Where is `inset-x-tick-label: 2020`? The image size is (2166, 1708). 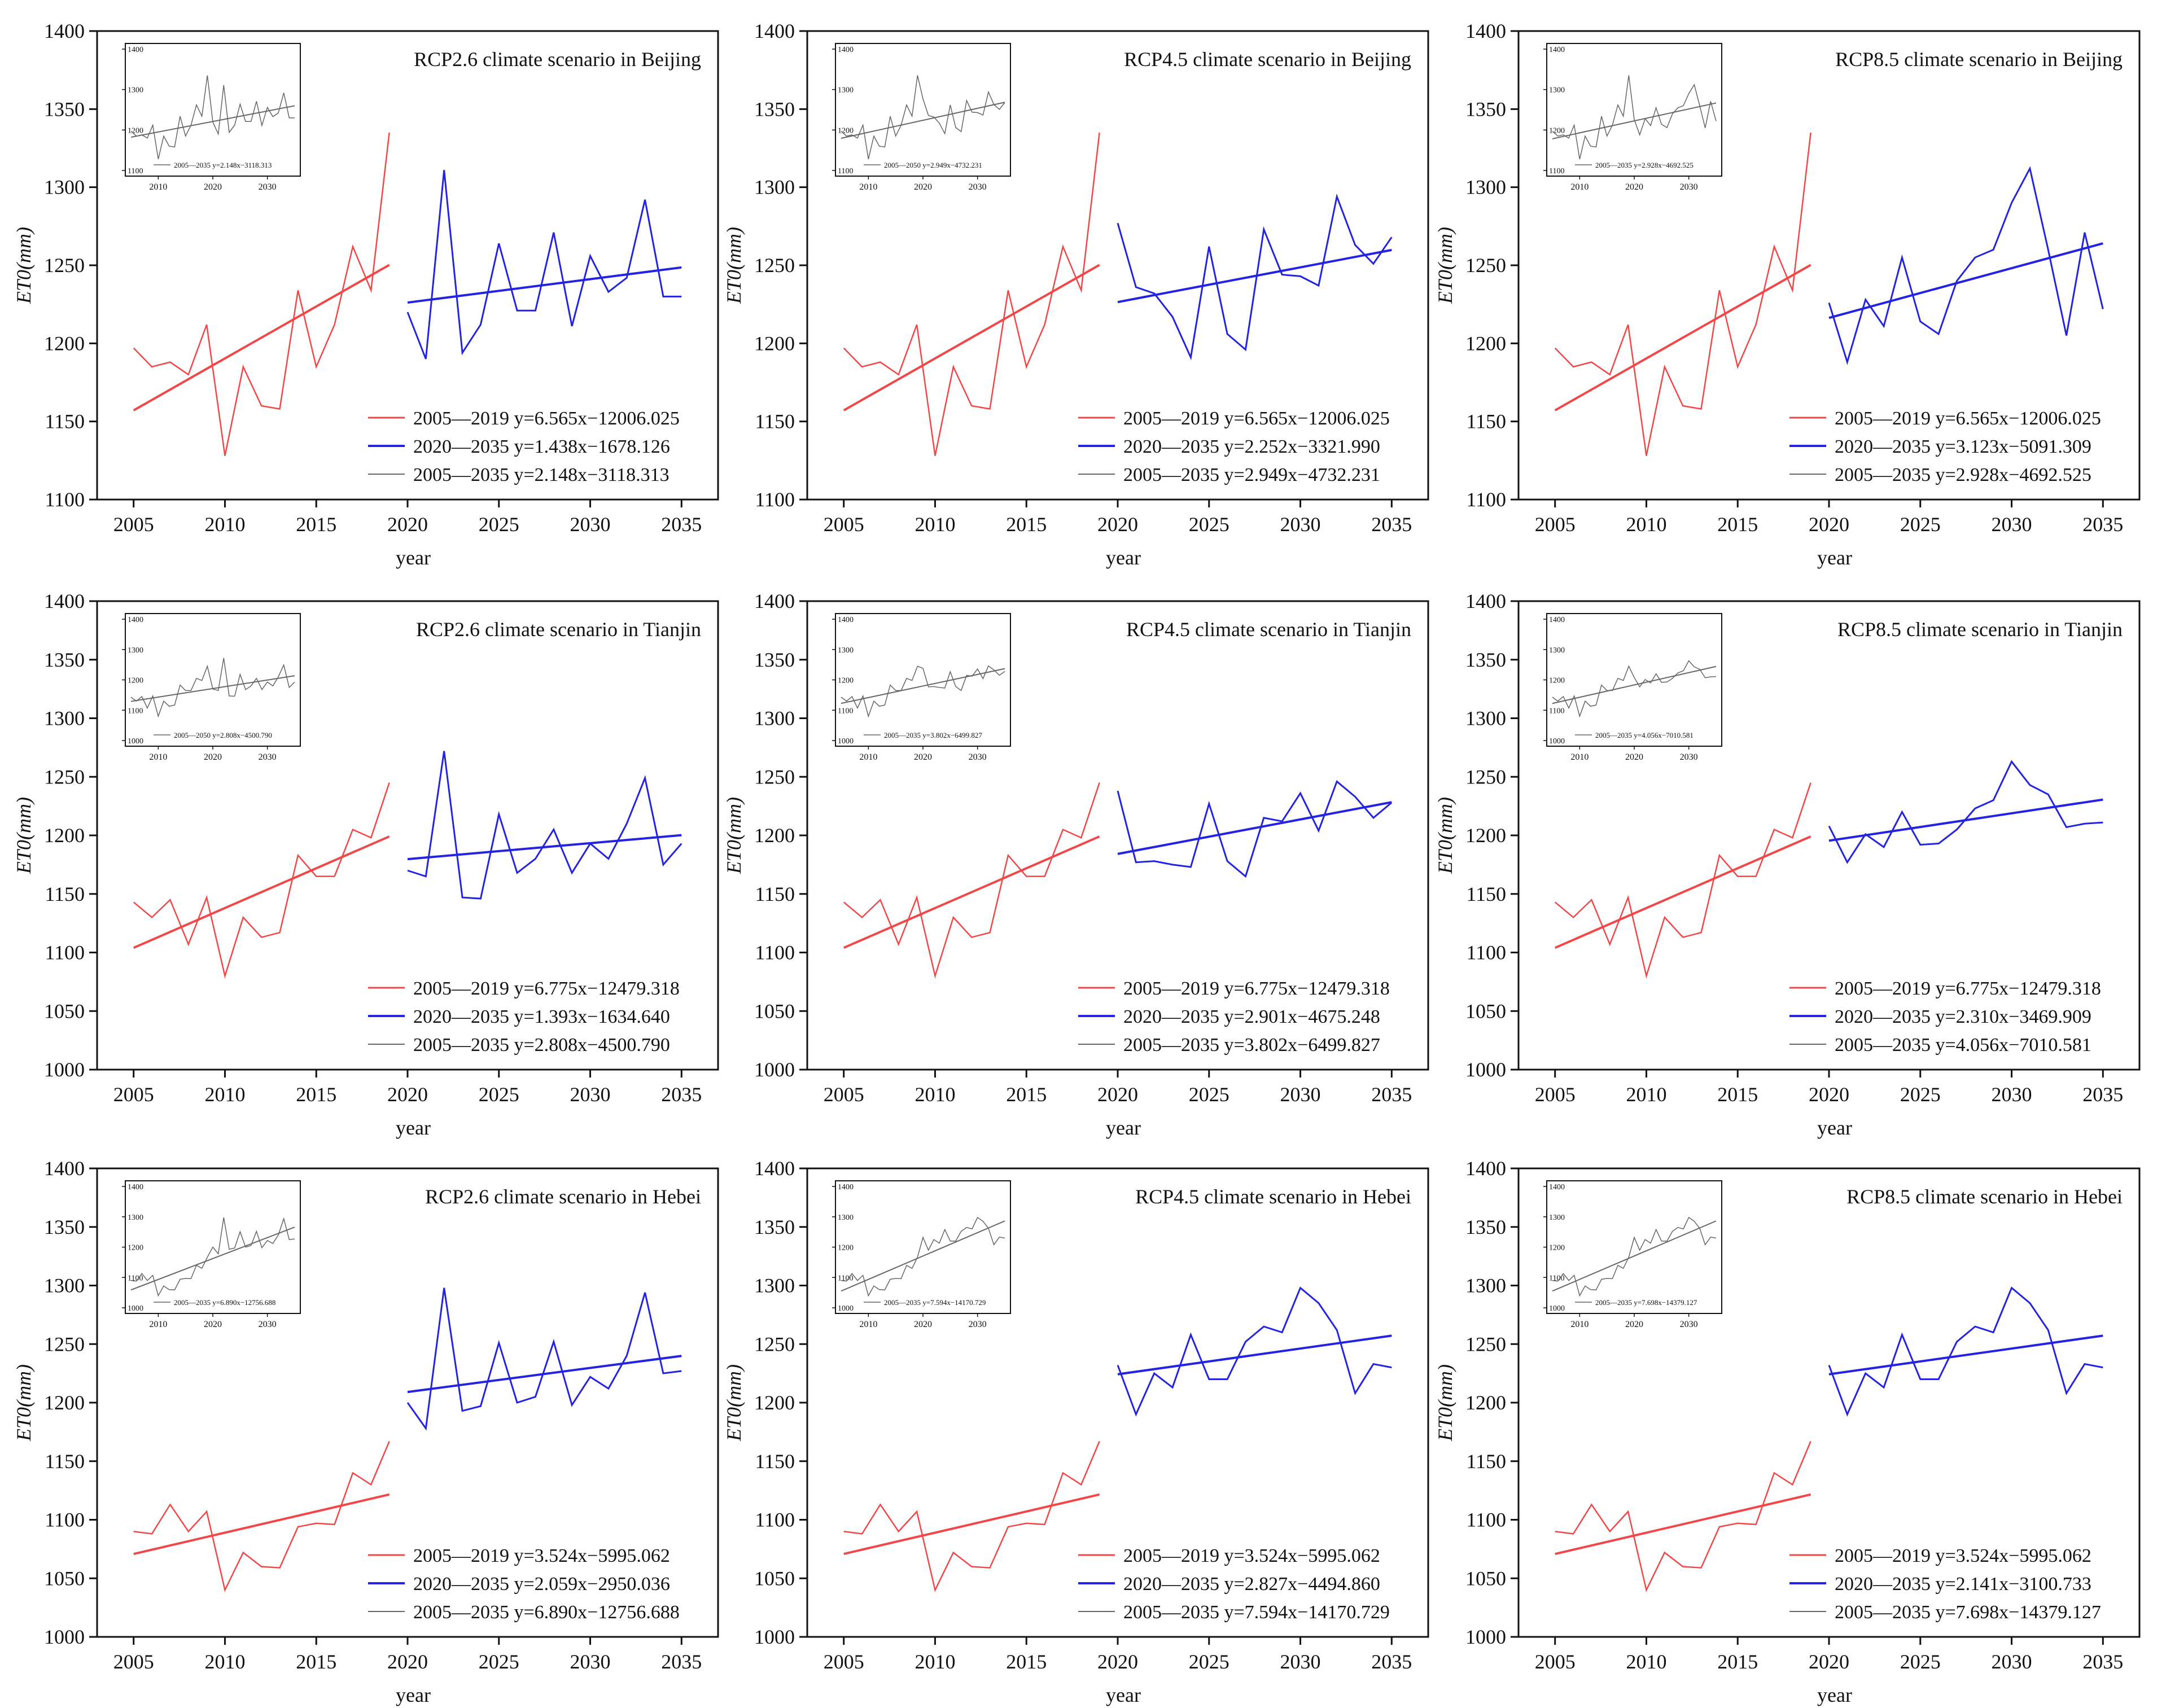 inset-x-tick-label: 2020 is located at coordinates (213, 1325).